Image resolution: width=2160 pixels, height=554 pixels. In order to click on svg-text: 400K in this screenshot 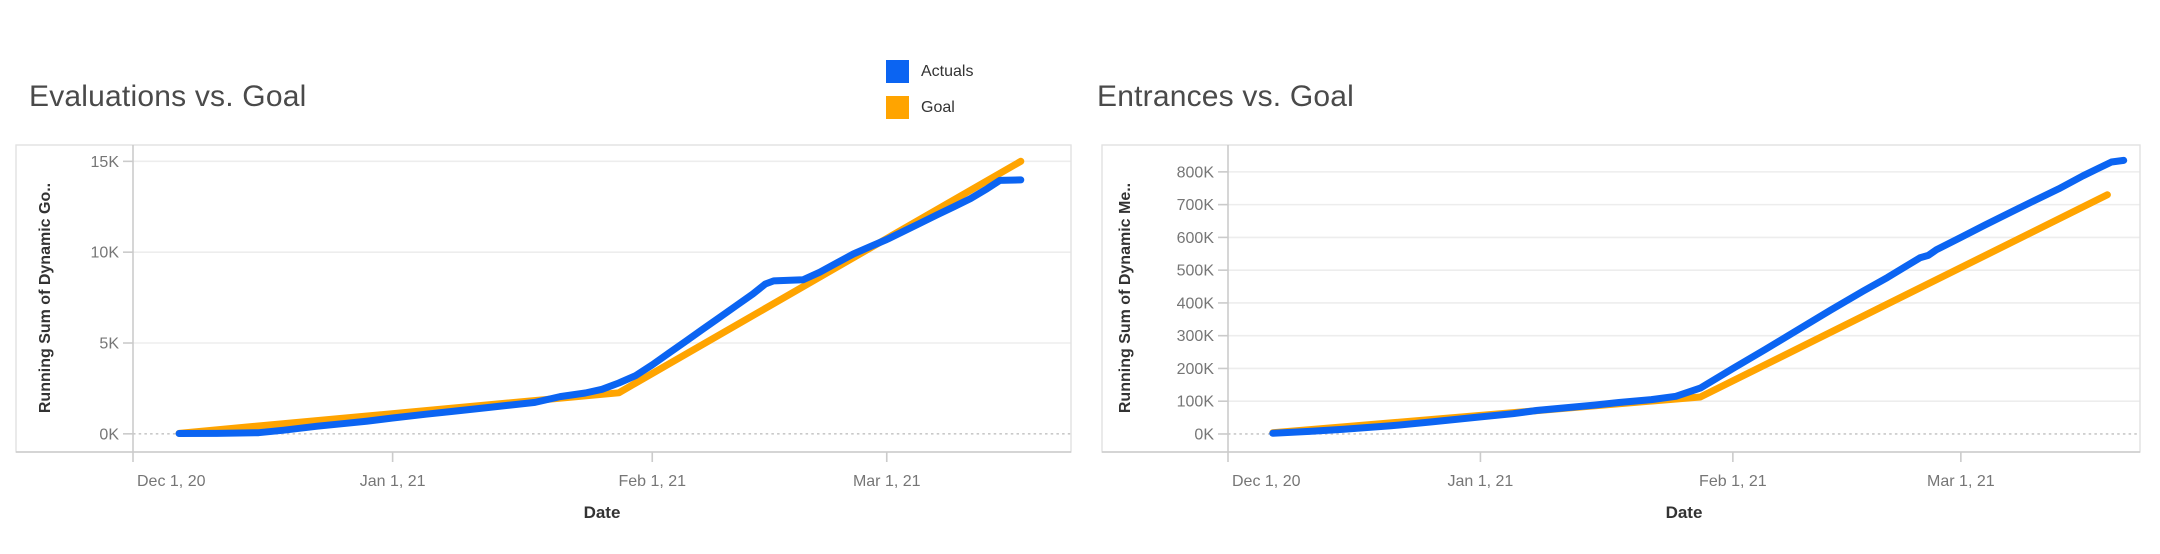, I will do `click(1196, 303)`.